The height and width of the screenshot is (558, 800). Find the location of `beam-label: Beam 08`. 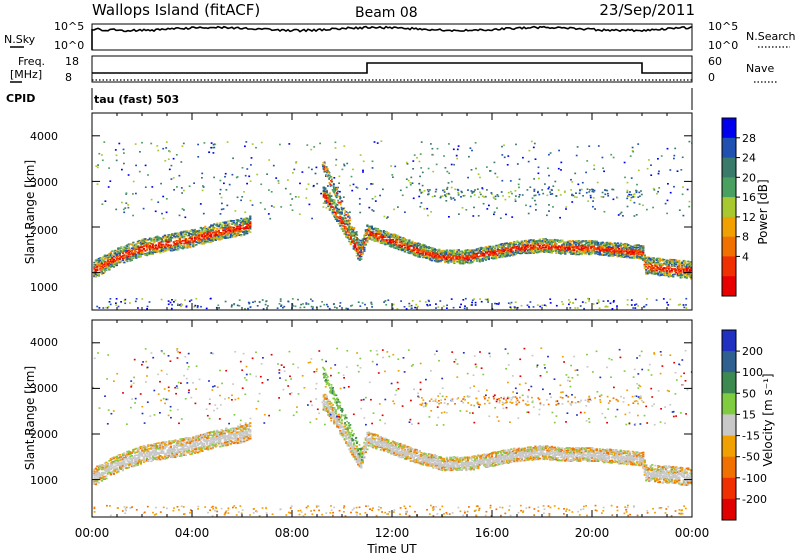

beam-label: Beam 08 is located at coordinates (386, 13).